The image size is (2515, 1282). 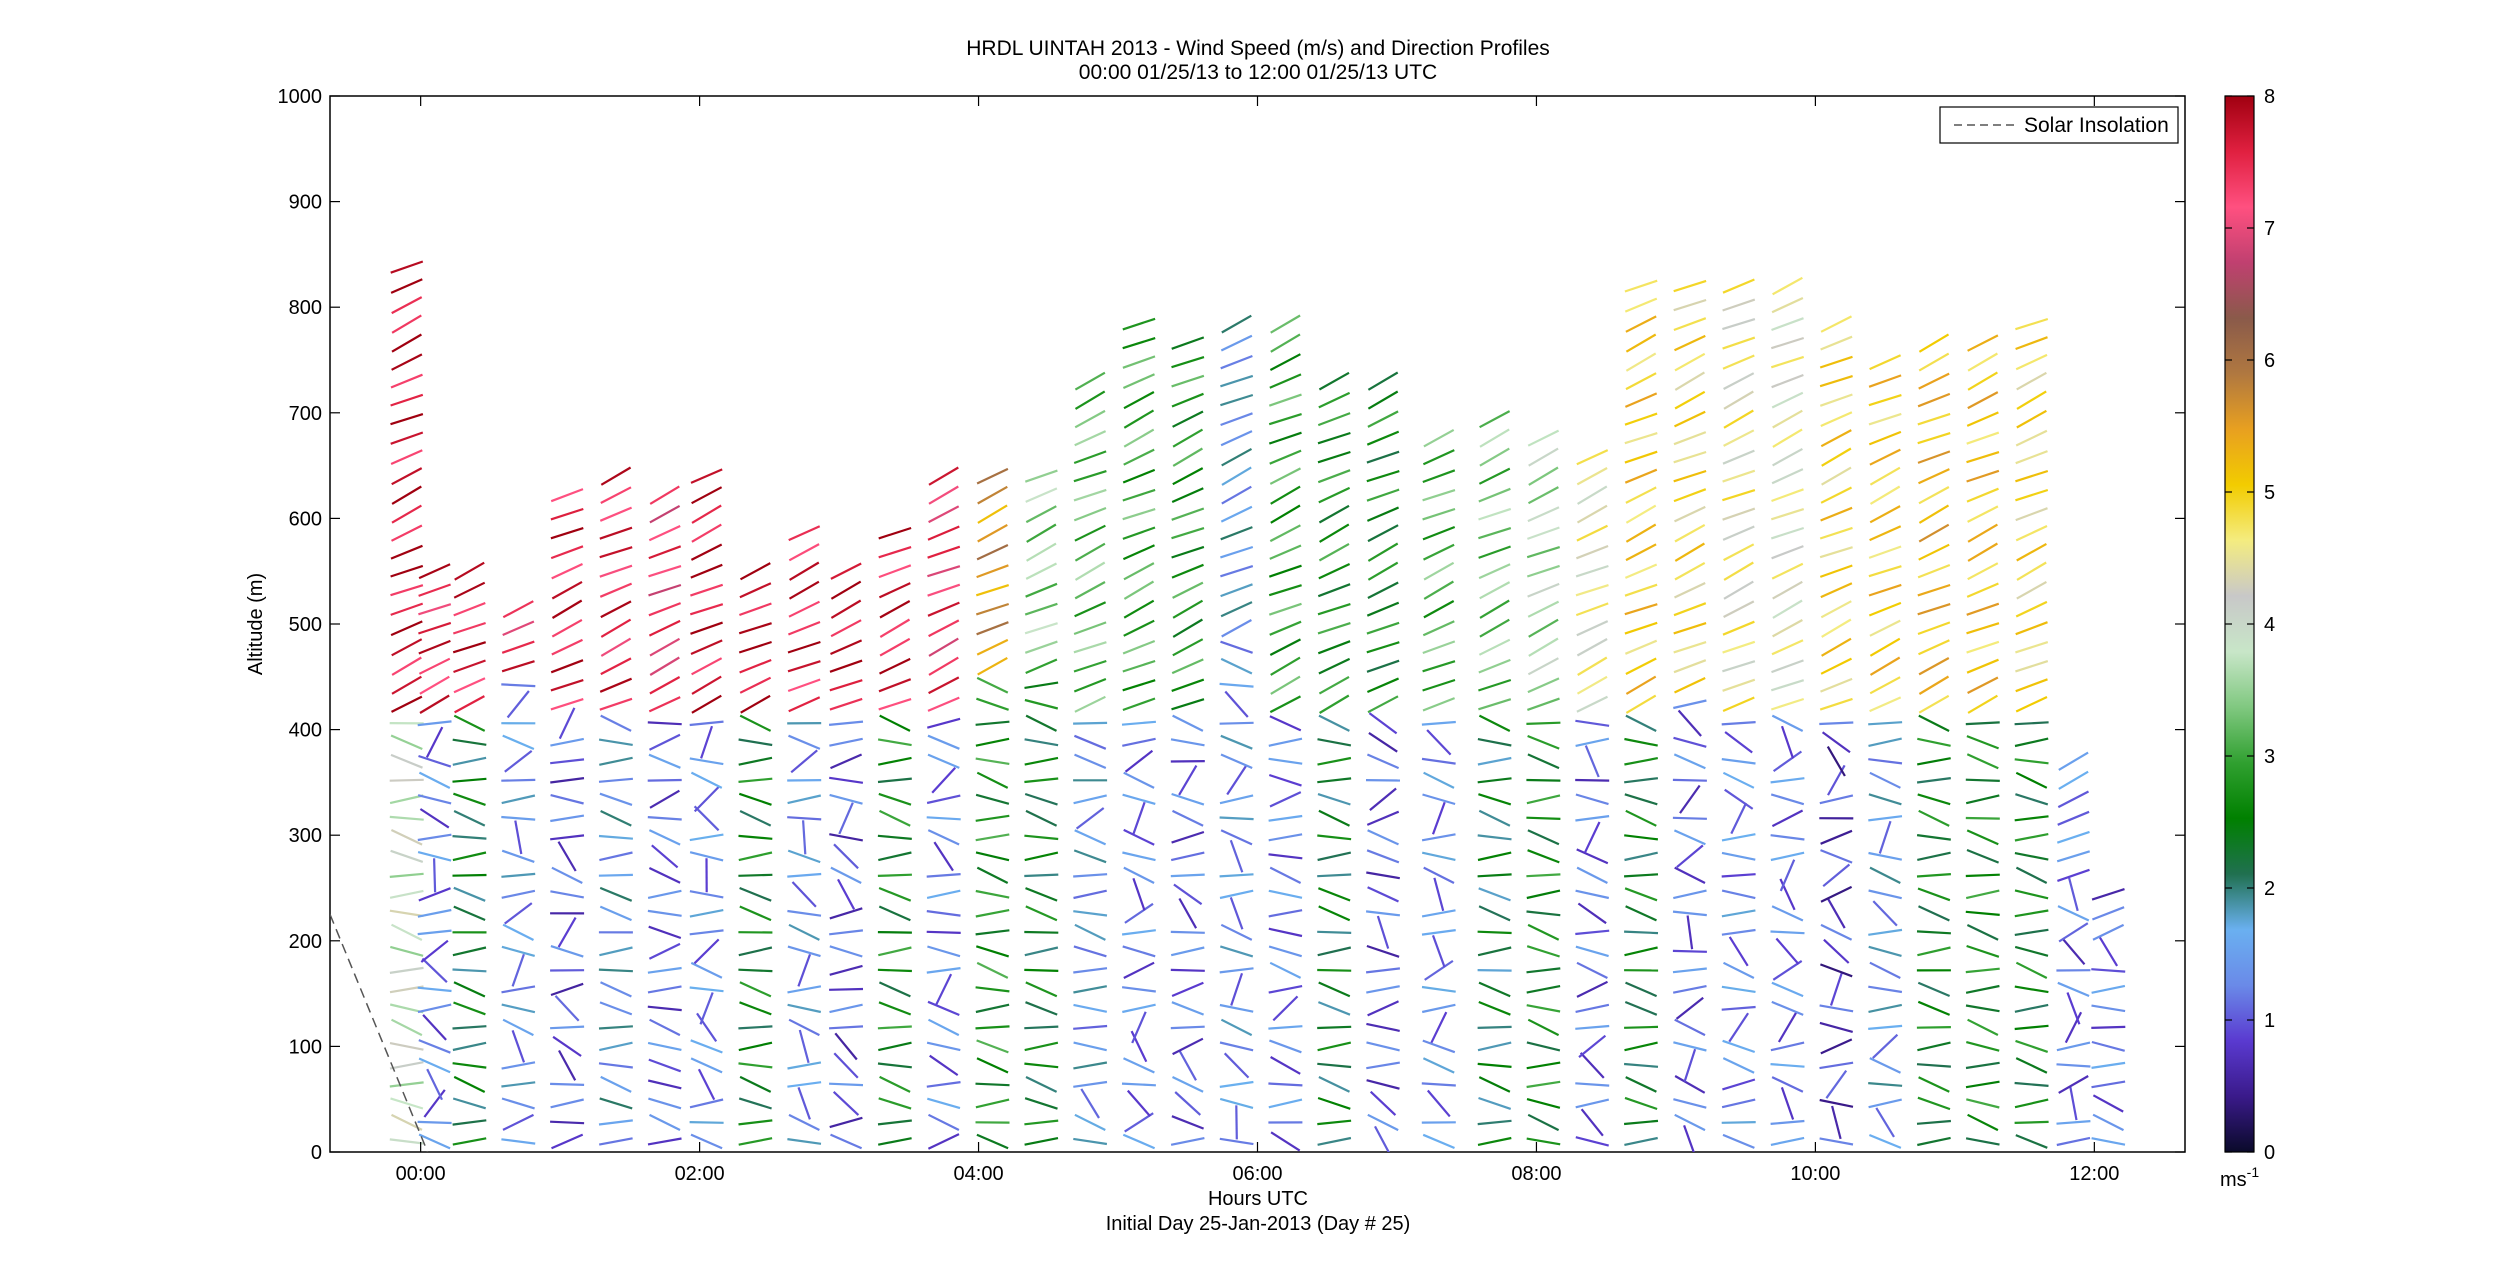 I want to click on legend-box: Solar Insolation, so click(x=2059, y=125).